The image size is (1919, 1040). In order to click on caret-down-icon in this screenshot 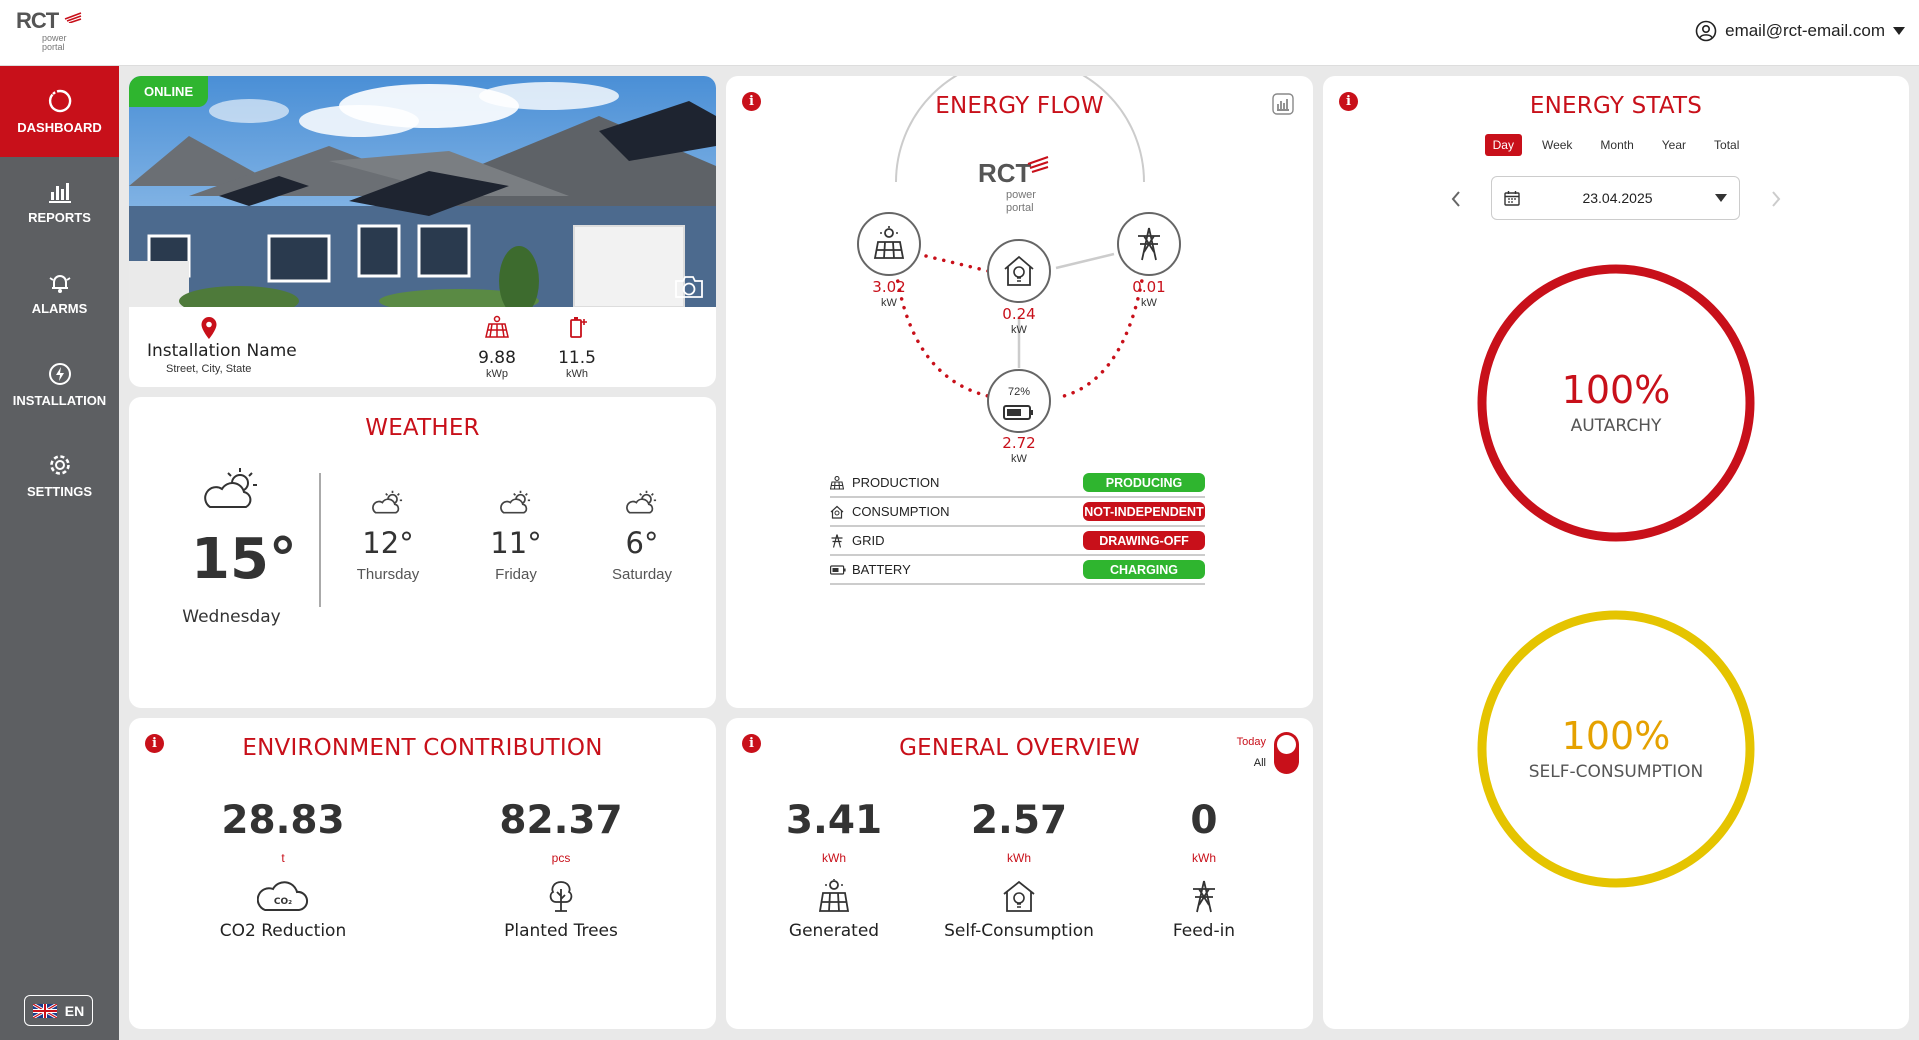, I will do `click(1899, 31)`.